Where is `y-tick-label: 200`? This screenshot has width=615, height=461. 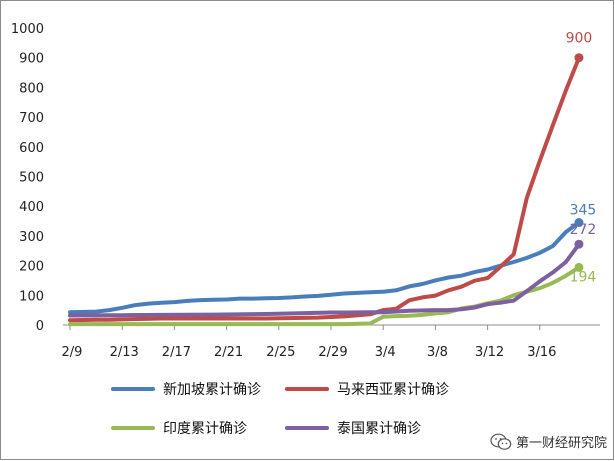
y-tick-label: 200 is located at coordinates (31, 267).